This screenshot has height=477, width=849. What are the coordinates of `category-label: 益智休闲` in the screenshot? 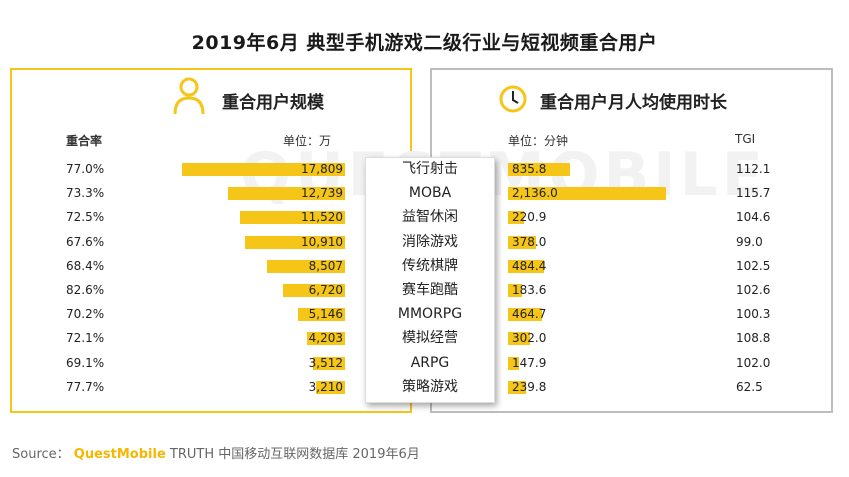 It's located at (430, 217).